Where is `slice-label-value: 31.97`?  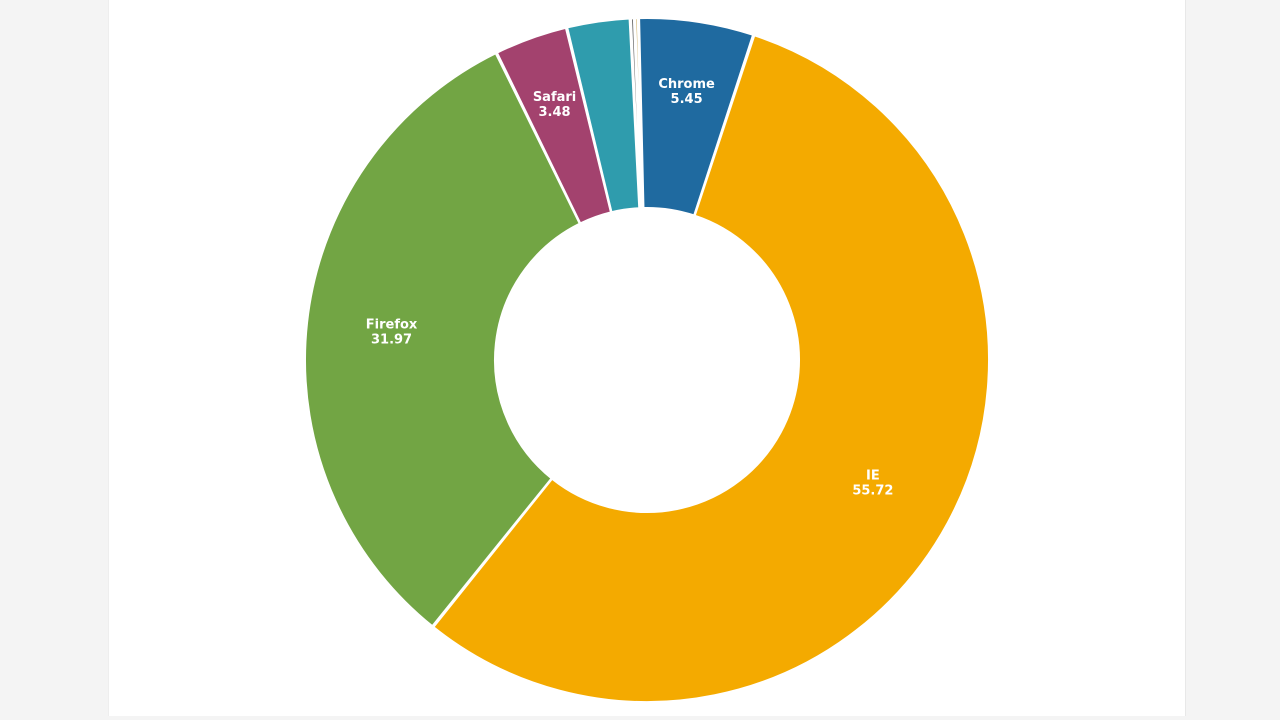 slice-label-value: 31.97 is located at coordinates (391, 340).